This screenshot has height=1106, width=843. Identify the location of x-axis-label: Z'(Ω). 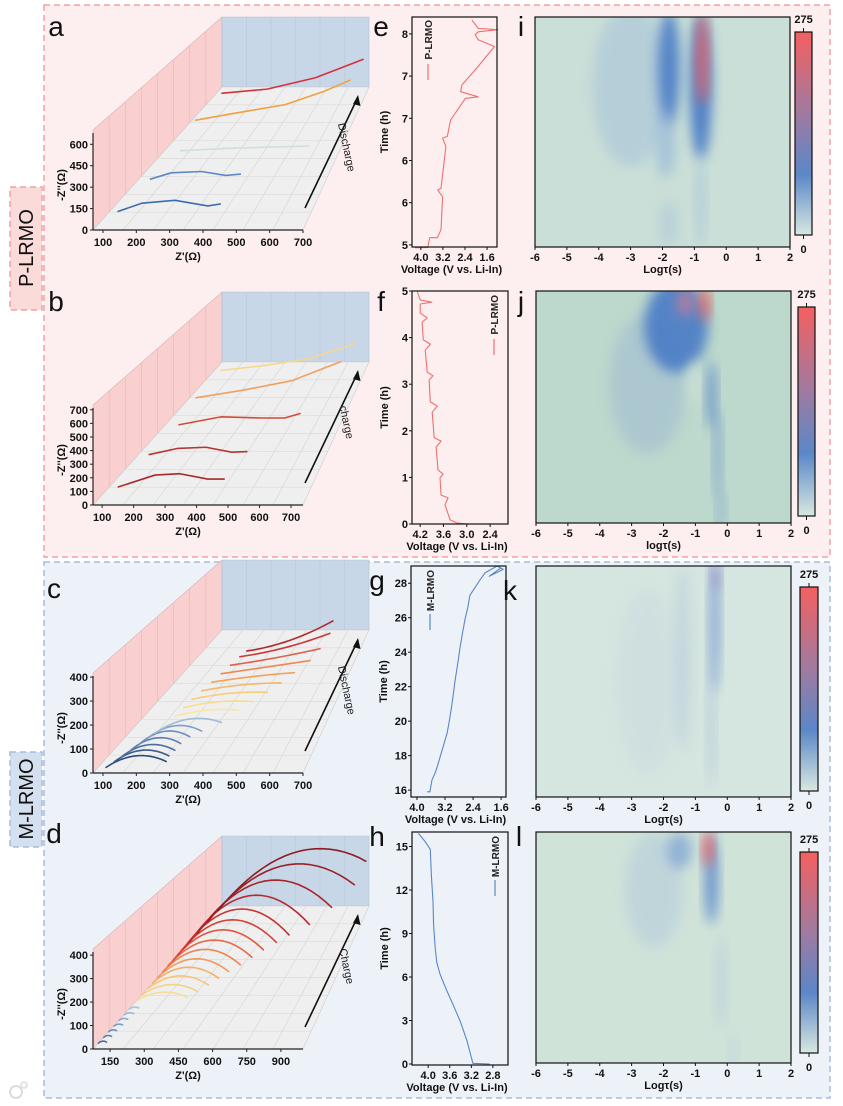
(188, 257).